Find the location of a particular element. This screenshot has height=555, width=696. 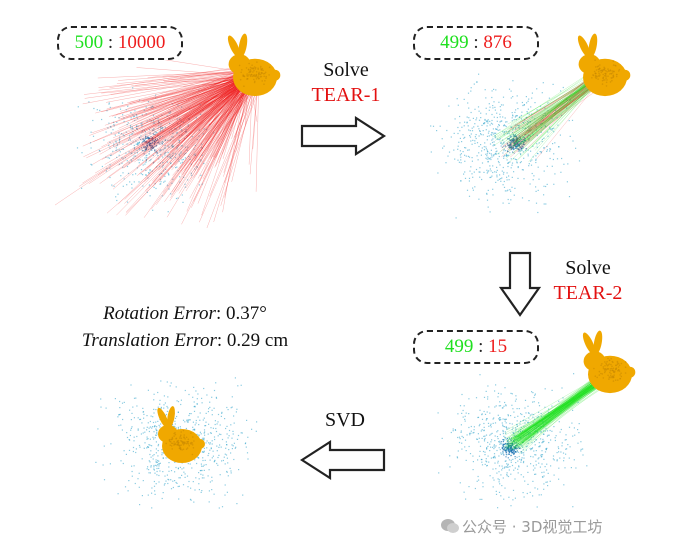

point-cloud-tear1 is located at coordinates (530, 126).